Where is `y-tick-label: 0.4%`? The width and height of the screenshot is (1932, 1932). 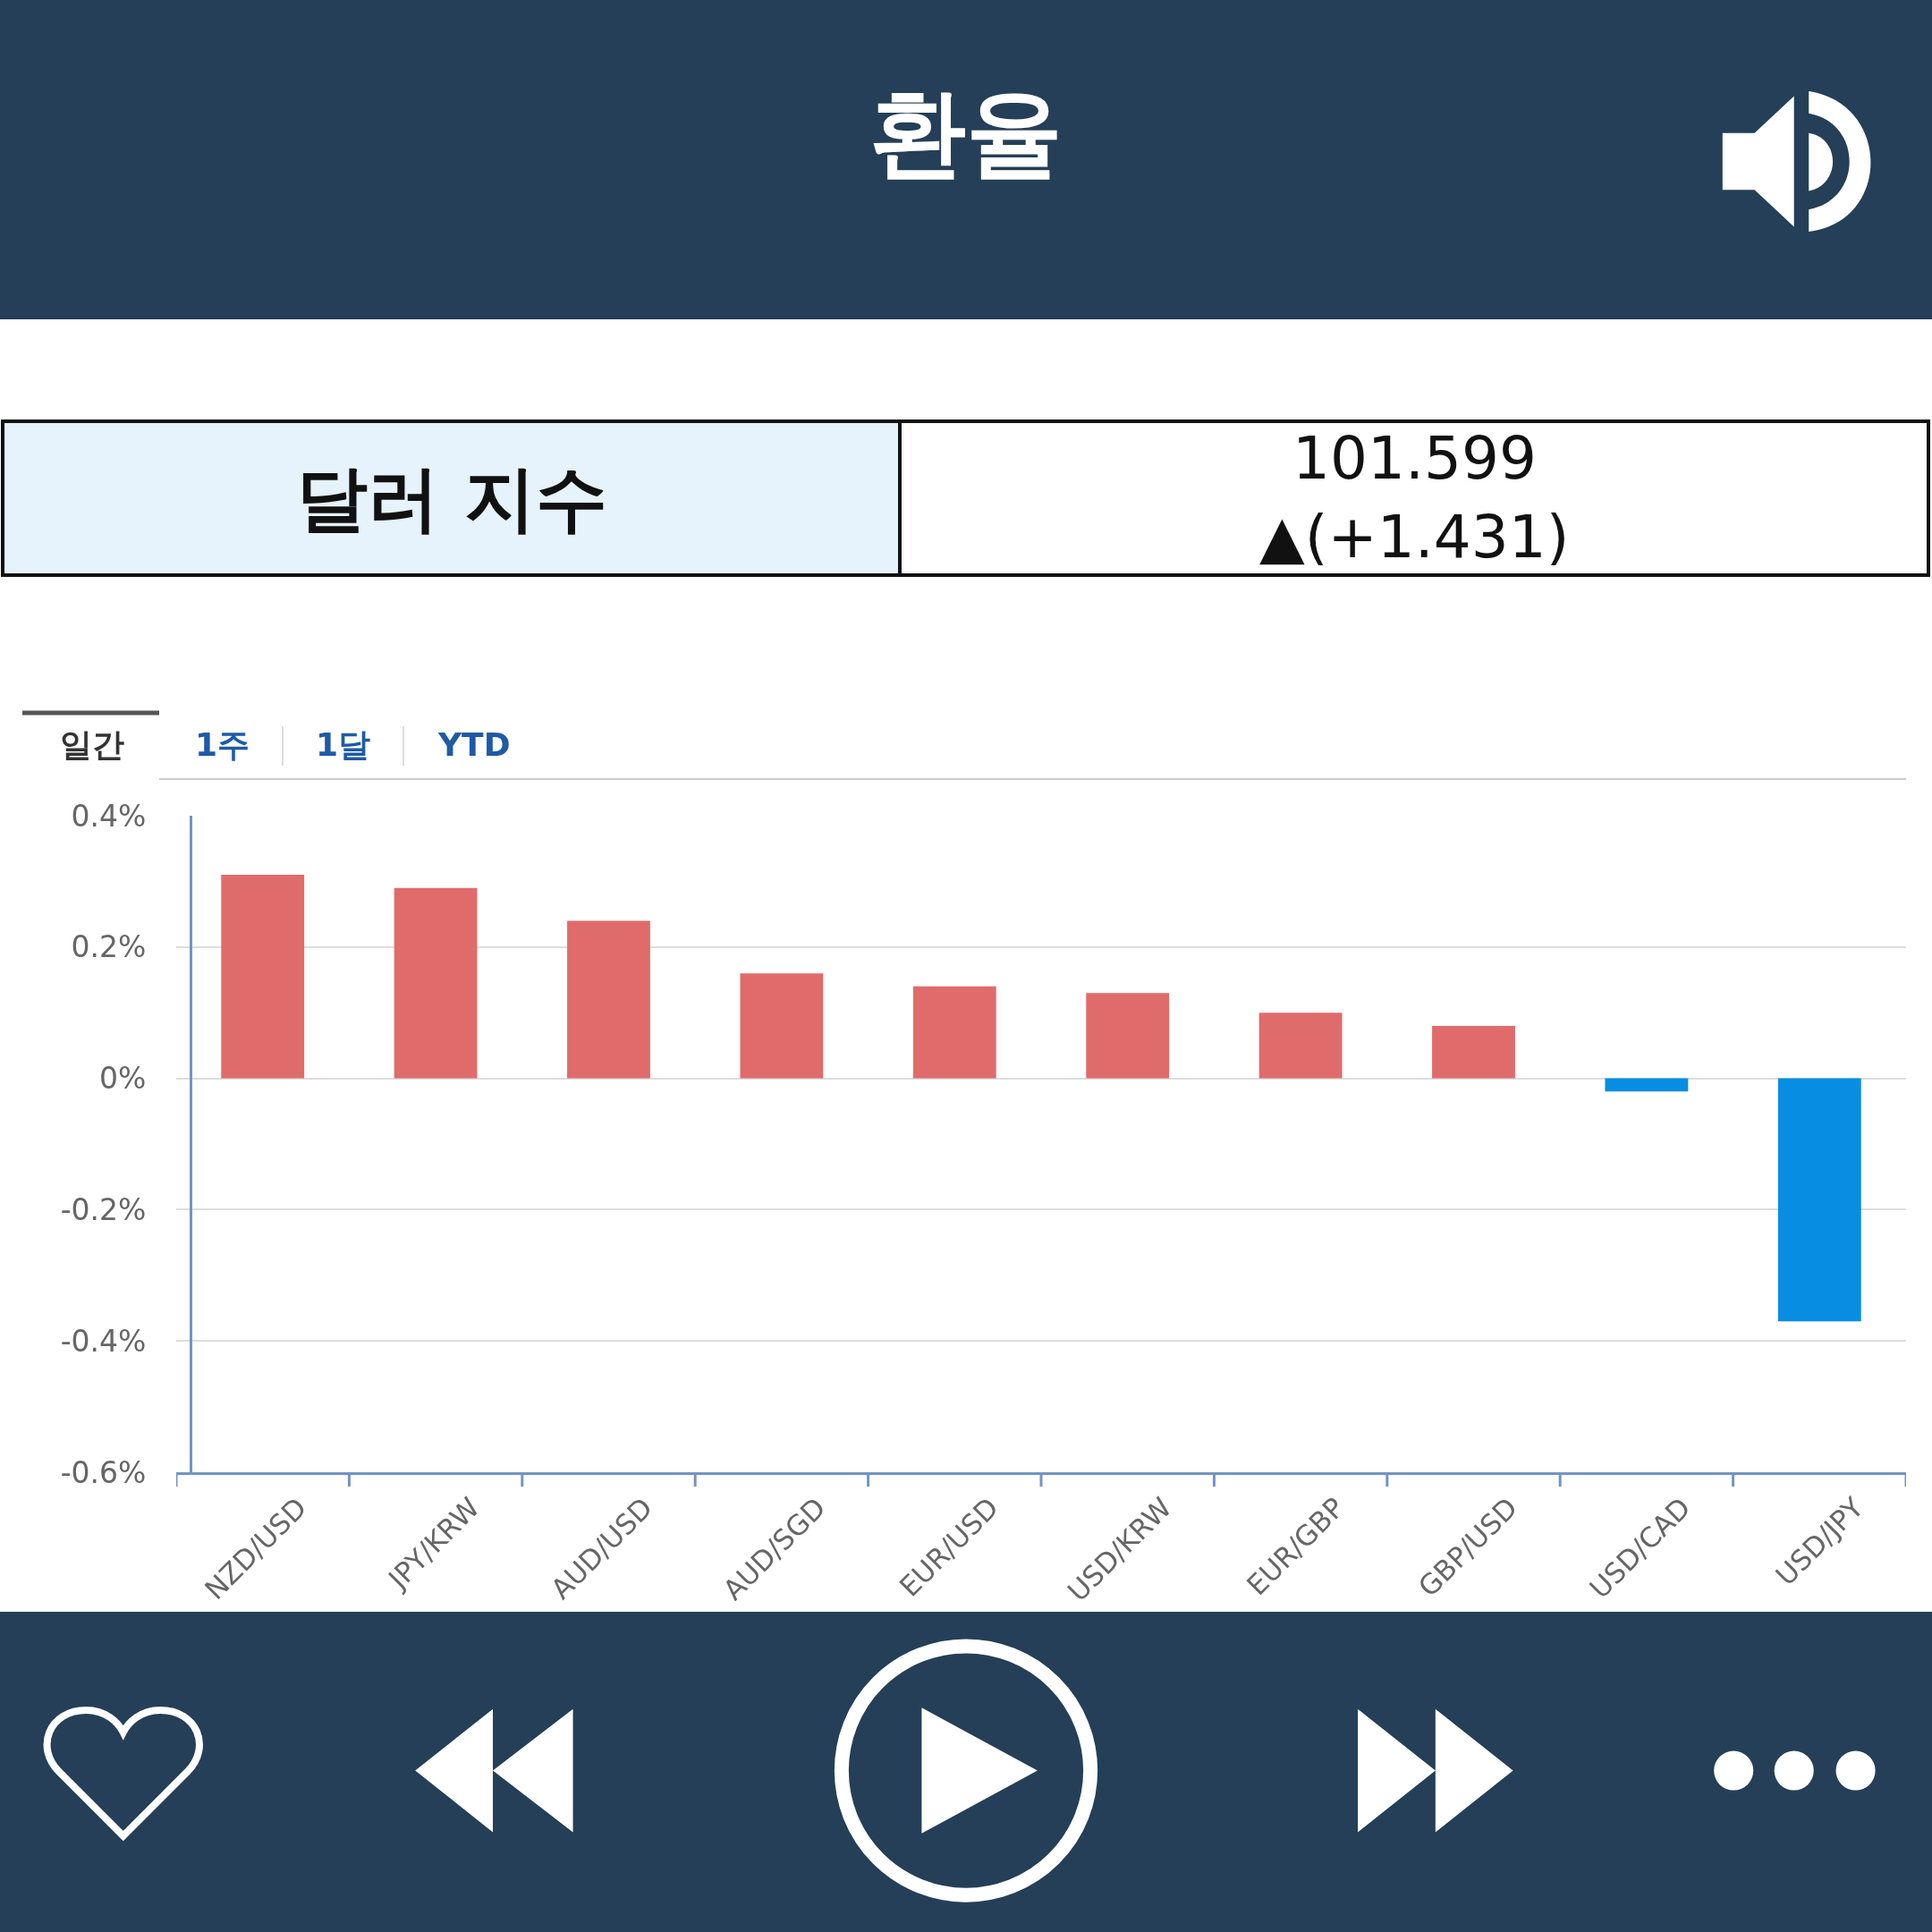
y-tick-label: 0.4% is located at coordinates (109, 816).